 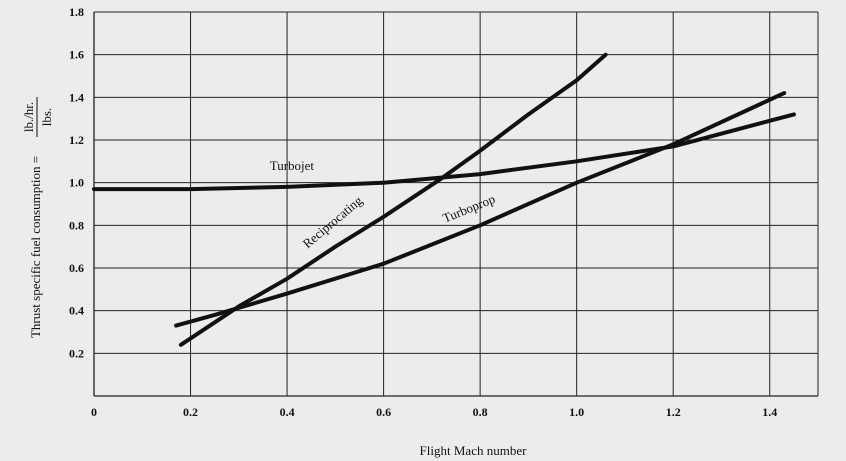 I want to click on y-tick-label: 0.2, so click(x=76, y=353).